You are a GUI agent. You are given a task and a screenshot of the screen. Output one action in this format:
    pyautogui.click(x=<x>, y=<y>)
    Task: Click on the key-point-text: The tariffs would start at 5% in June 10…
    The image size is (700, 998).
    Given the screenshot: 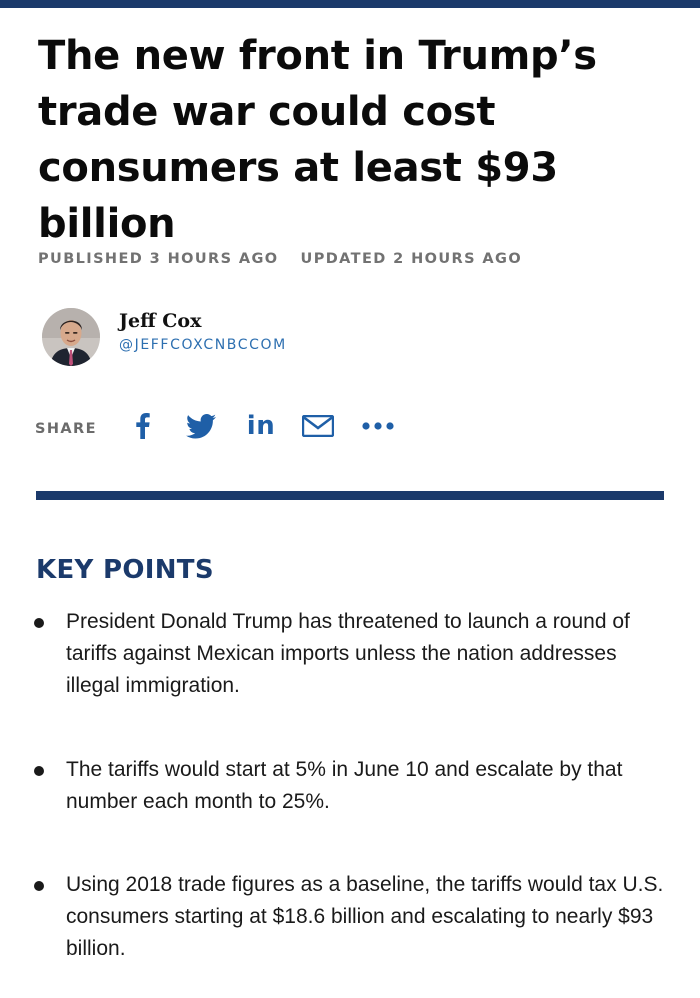 What is the action you would take?
    pyautogui.click(x=344, y=785)
    